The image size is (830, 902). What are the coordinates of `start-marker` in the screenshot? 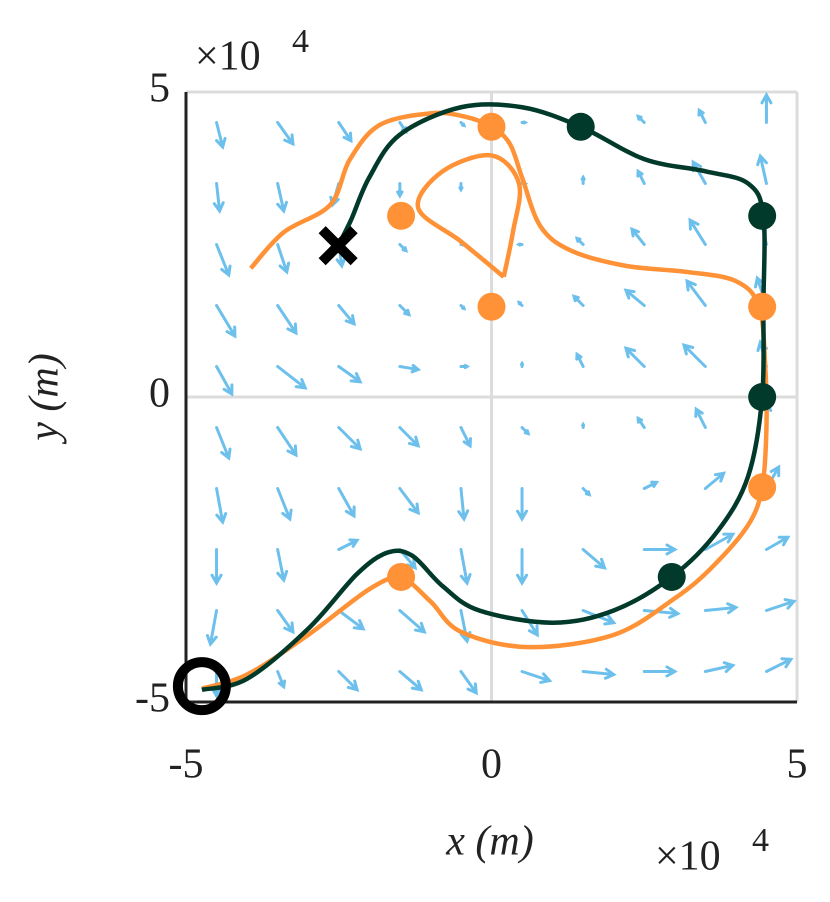 It's located at (201, 686).